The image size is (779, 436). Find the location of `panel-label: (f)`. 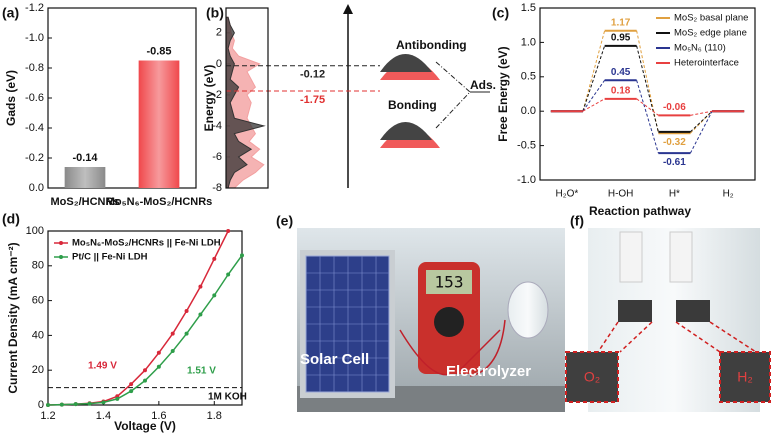

panel-label: (f) is located at coordinates (577, 221).